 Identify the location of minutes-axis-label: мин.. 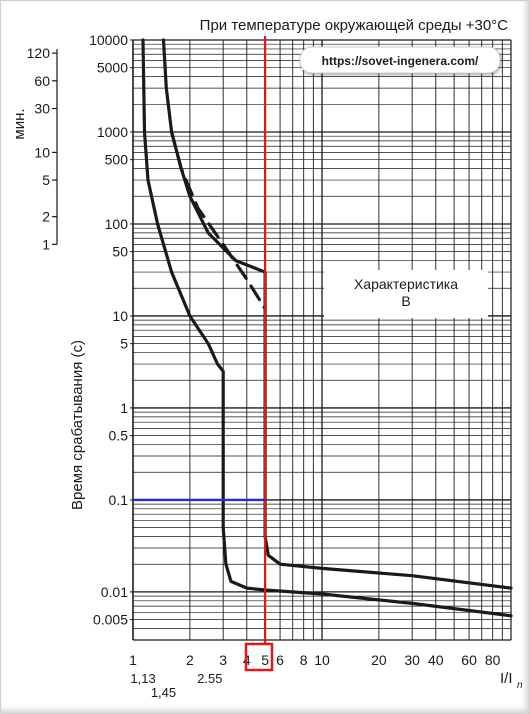
(19, 123).